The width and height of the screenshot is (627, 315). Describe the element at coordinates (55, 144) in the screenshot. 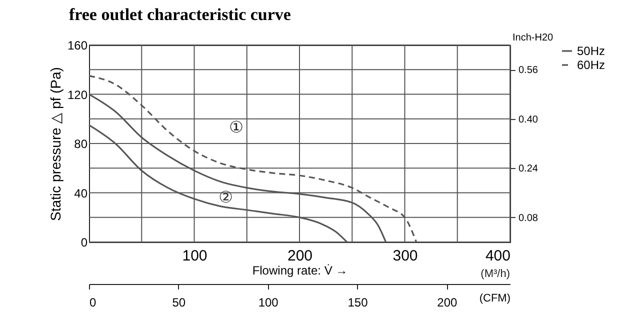

I see `y-axis-title: Static pressure △ pf (Pa)` at that location.